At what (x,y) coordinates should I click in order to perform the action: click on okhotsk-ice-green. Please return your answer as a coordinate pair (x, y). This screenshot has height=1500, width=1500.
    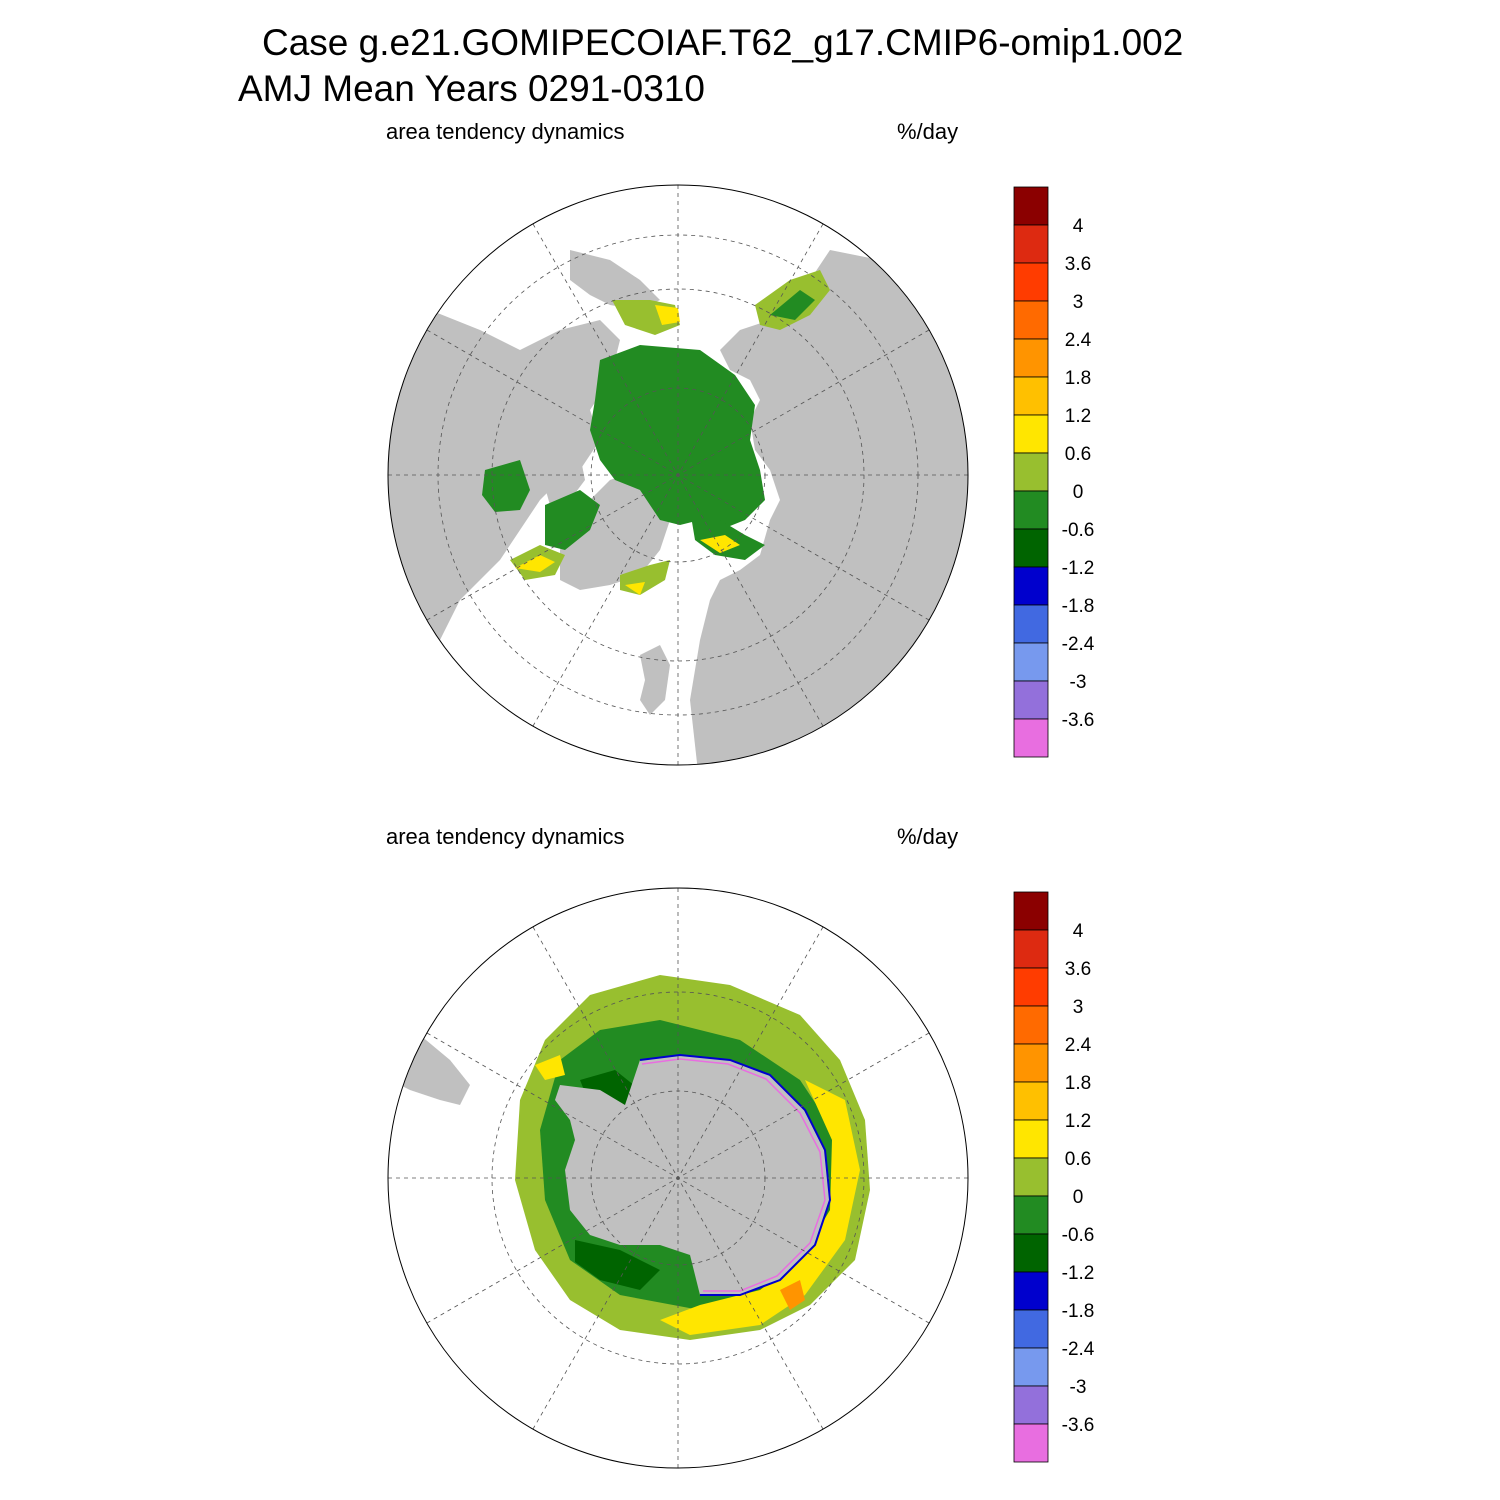
    Looking at the image, I should click on (792, 305).